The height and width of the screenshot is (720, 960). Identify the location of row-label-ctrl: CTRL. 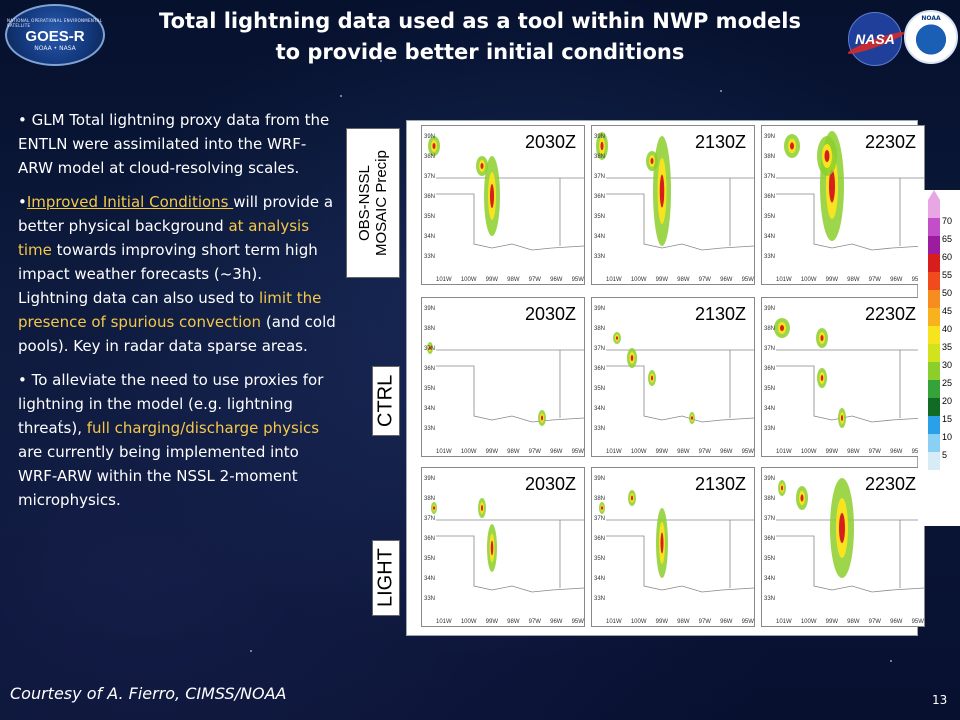
(386, 401).